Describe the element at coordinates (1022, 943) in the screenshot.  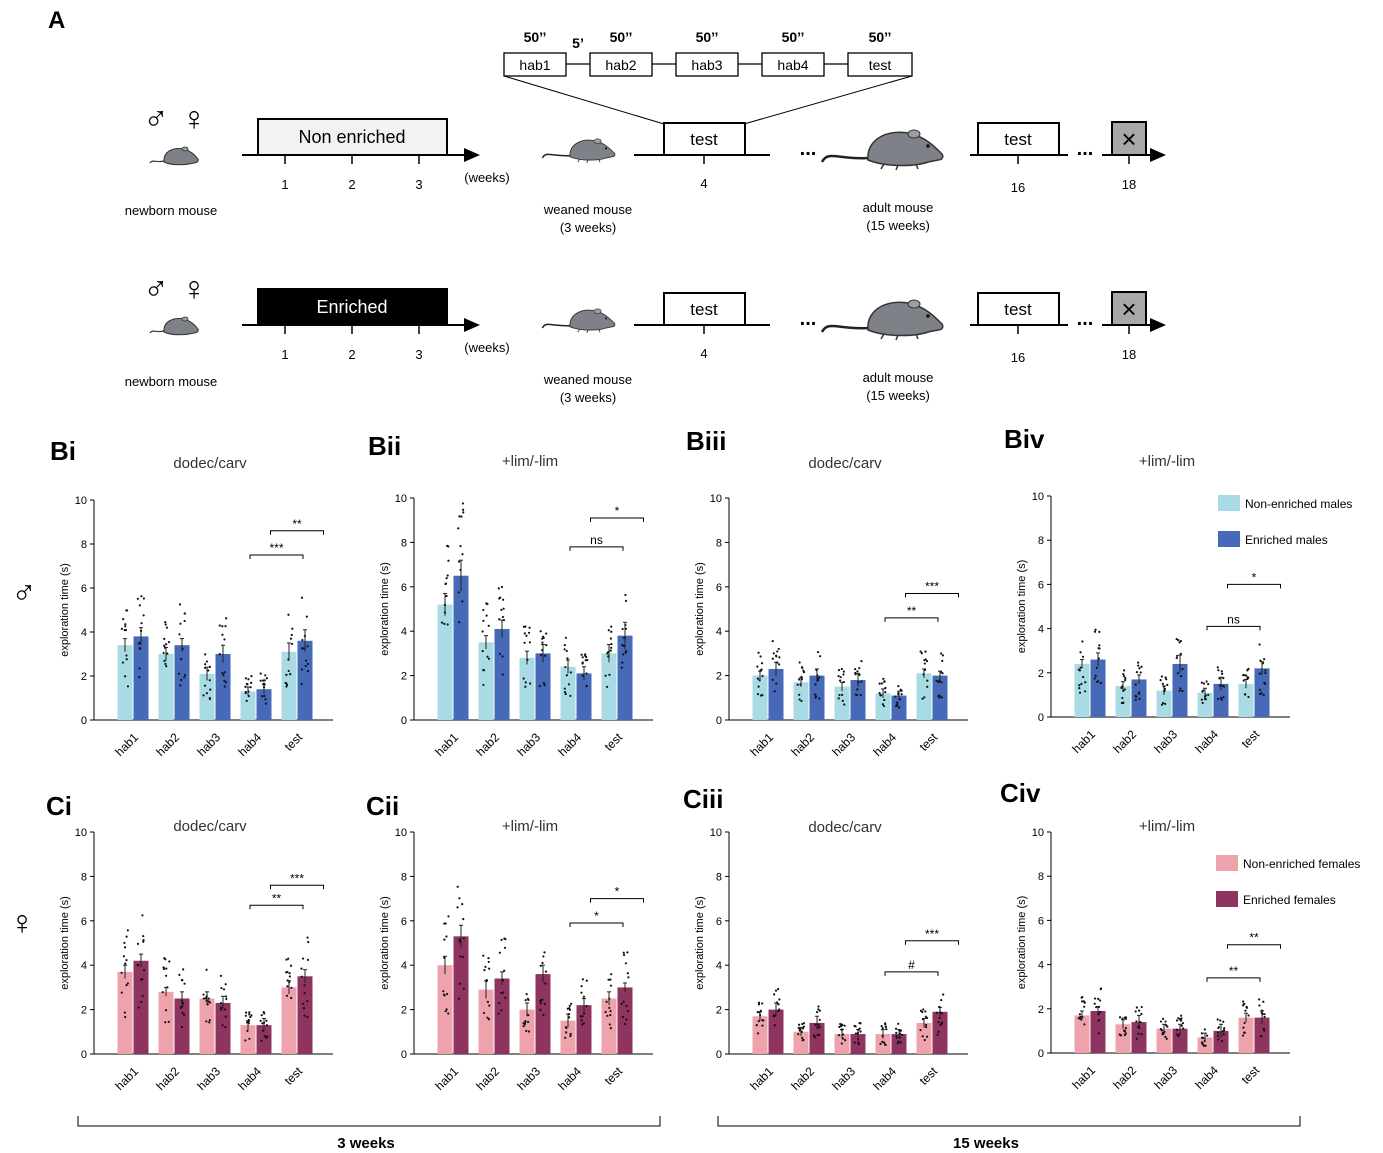
I see `y-axis-label: exploration time (s)` at that location.